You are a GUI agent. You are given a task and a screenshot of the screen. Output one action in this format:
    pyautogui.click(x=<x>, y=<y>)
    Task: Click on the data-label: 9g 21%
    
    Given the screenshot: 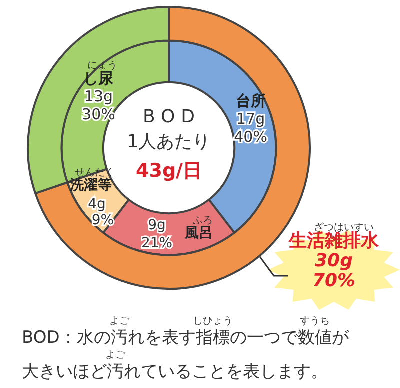 What is the action you would take?
    pyautogui.click(x=157, y=235)
    